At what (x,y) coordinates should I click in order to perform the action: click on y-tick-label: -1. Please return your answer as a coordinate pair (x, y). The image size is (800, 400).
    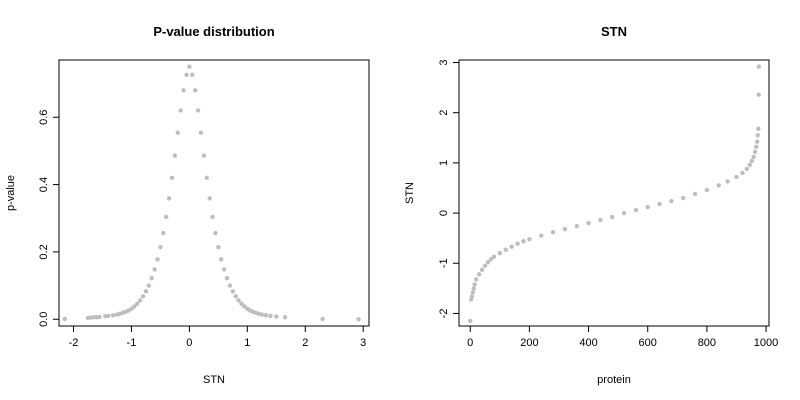
    Looking at the image, I should click on (444, 263).